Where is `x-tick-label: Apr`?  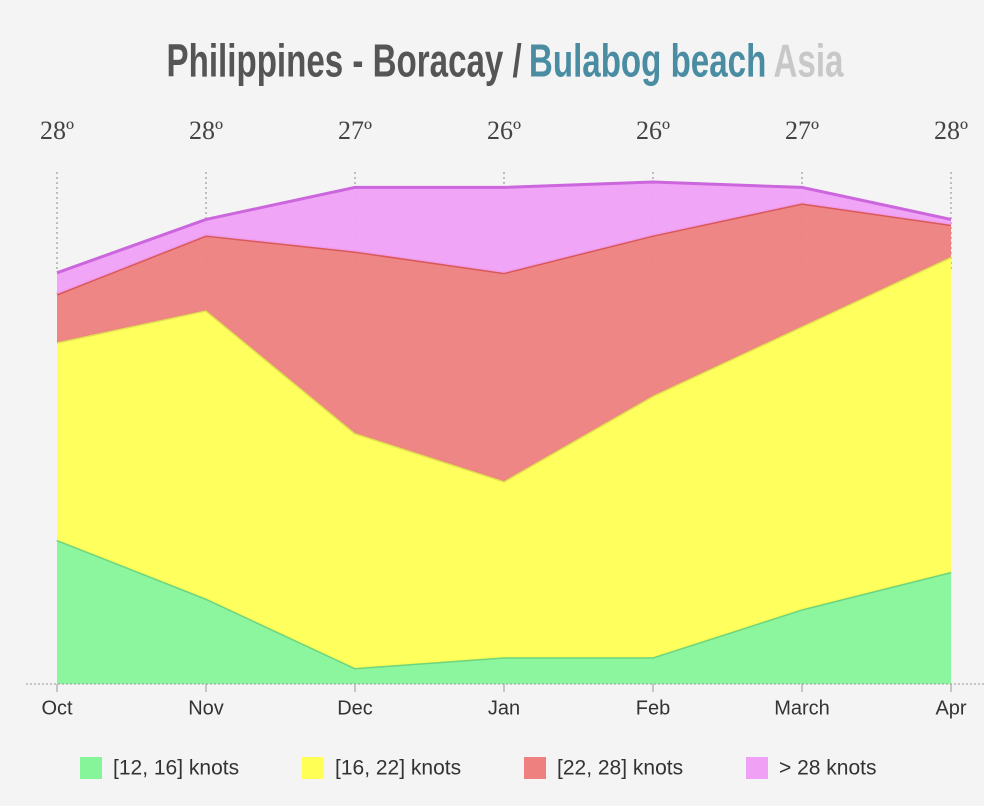 x-tick-label: Apr is located at coordinates (950, 708).